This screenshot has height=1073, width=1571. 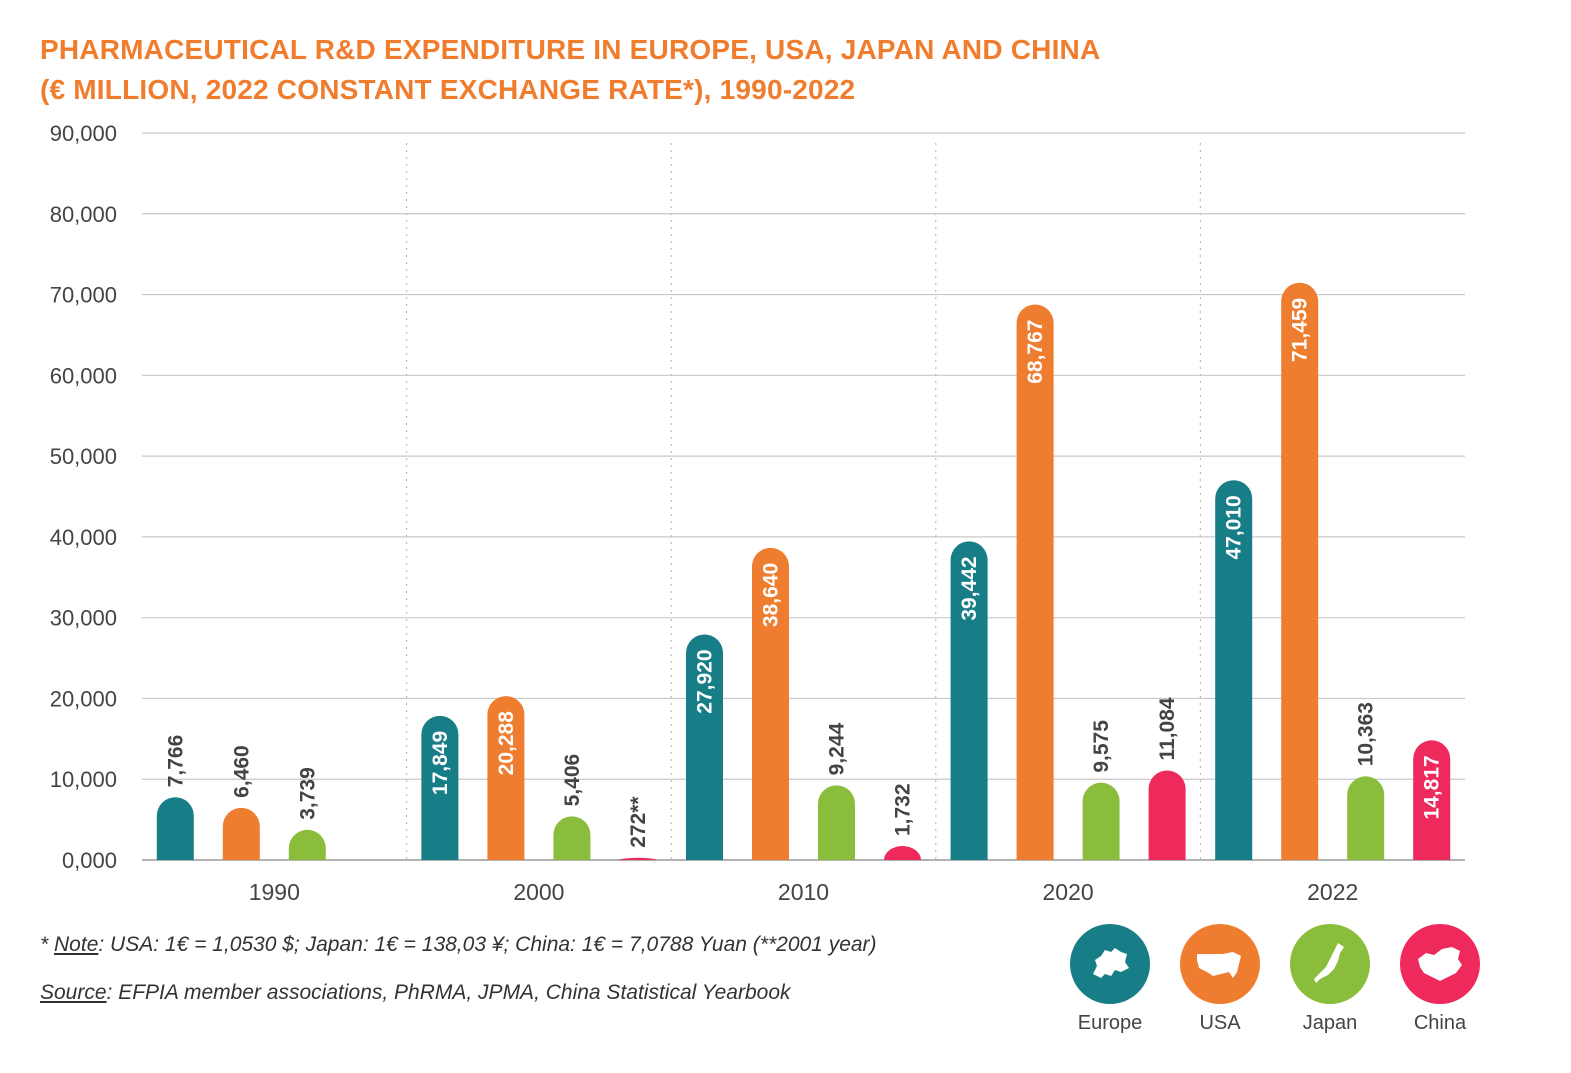 I want to click on x-axis-tick-labels: 1990 2000 2010 2020 2022, so click(x=804, y=892).